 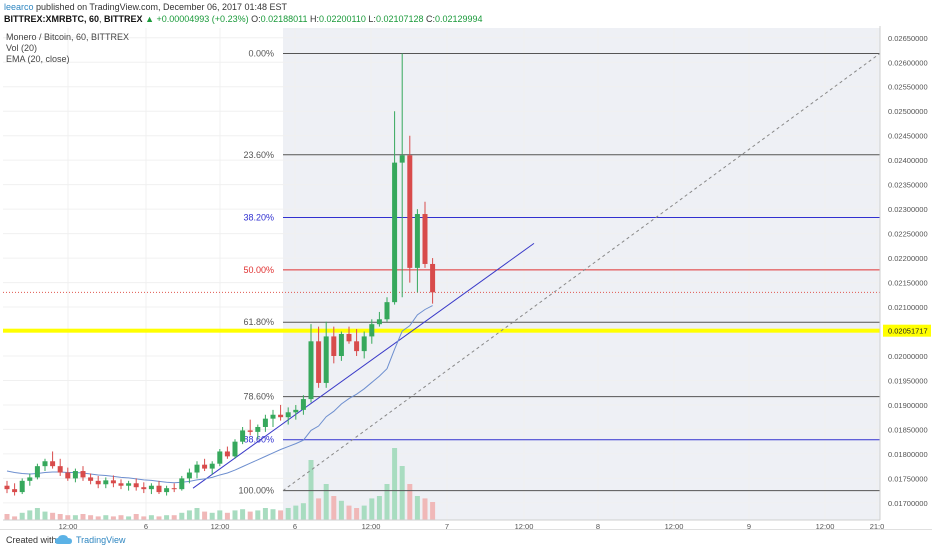 What do you see at coordinates (64, 540) in the screenshot?
I see `tradingview-cloud-icon` at bounding box center [64, 540].